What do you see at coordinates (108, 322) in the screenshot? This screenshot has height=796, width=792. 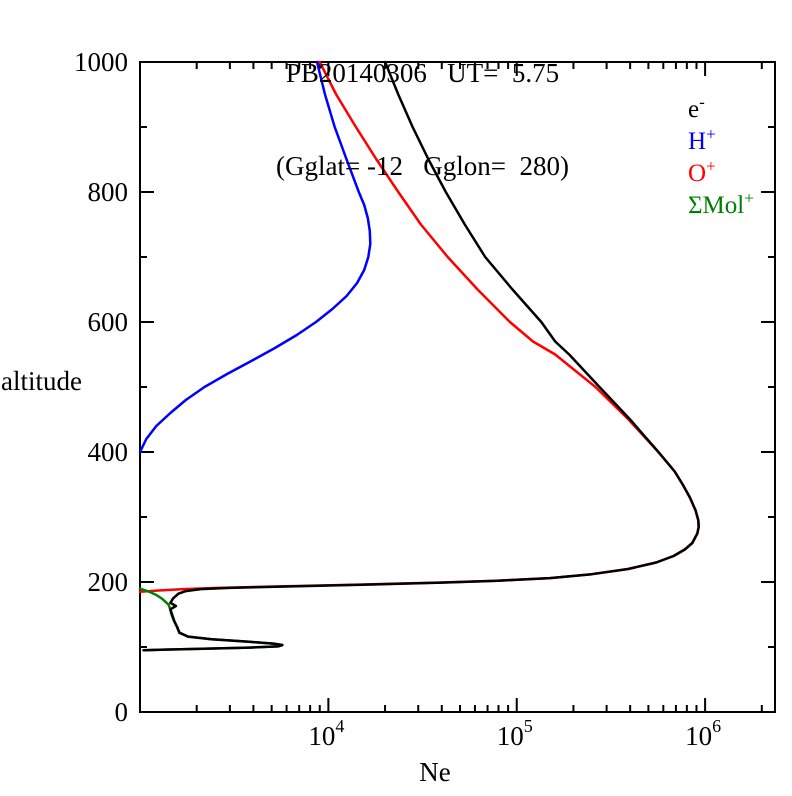 I see `y-tick-label: 600` at bounding box center [108, 322].